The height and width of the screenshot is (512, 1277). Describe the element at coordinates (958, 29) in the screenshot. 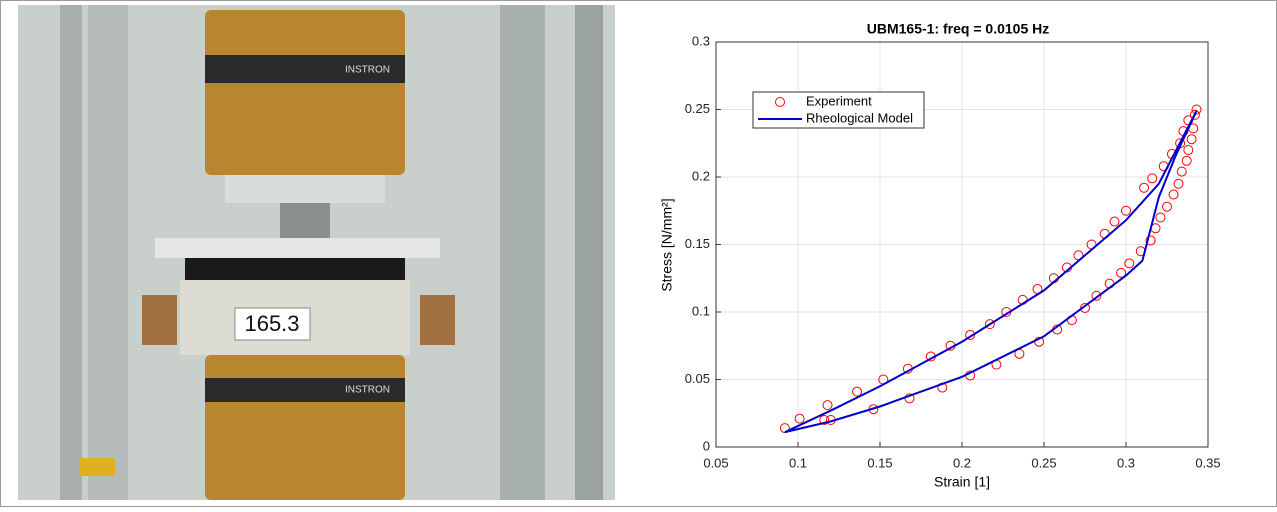

I see `chart-title: UBM165-1: freq = 0.0105 Hz` at that location.